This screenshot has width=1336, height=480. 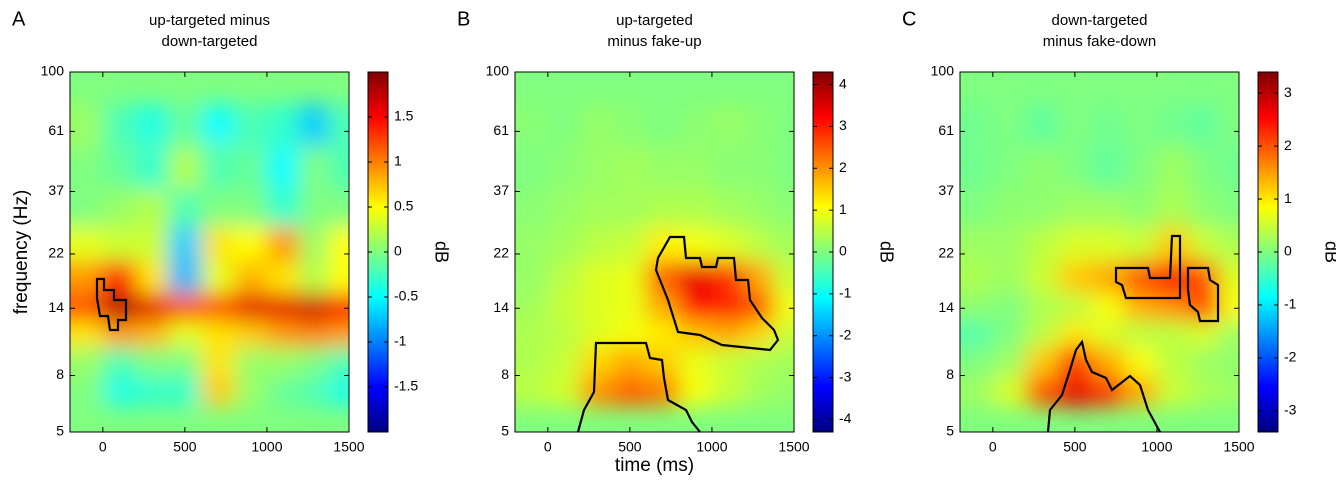 What do you see at coordinates (1290, 357) in the screenshot?
I see `colorbar-tick-label: -2` at bounding box center [1290, 357].